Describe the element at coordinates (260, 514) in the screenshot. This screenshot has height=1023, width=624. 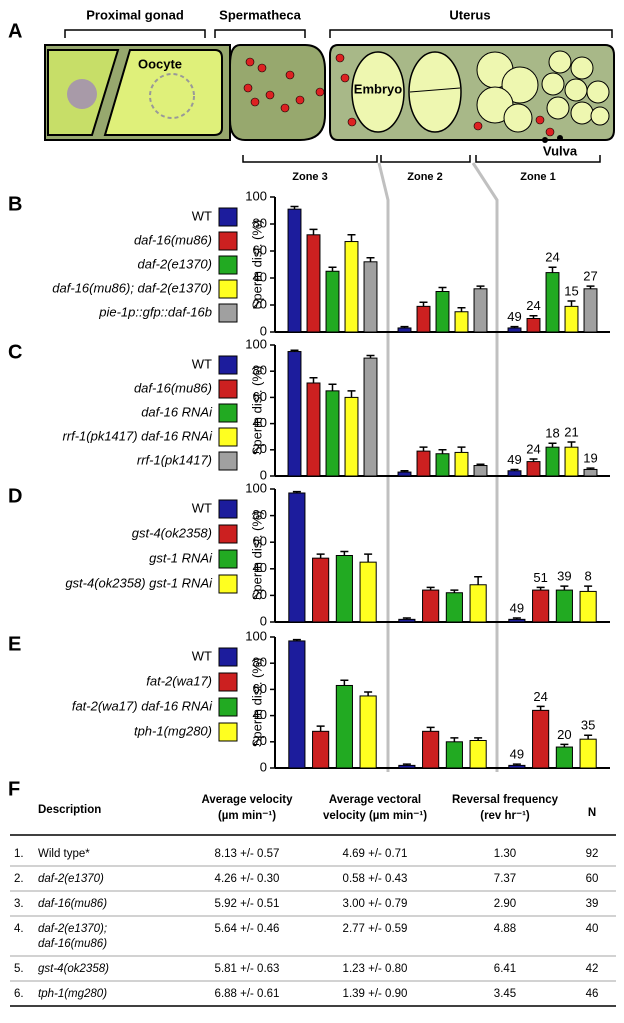
I see `y-tick-label: 80` at that location.